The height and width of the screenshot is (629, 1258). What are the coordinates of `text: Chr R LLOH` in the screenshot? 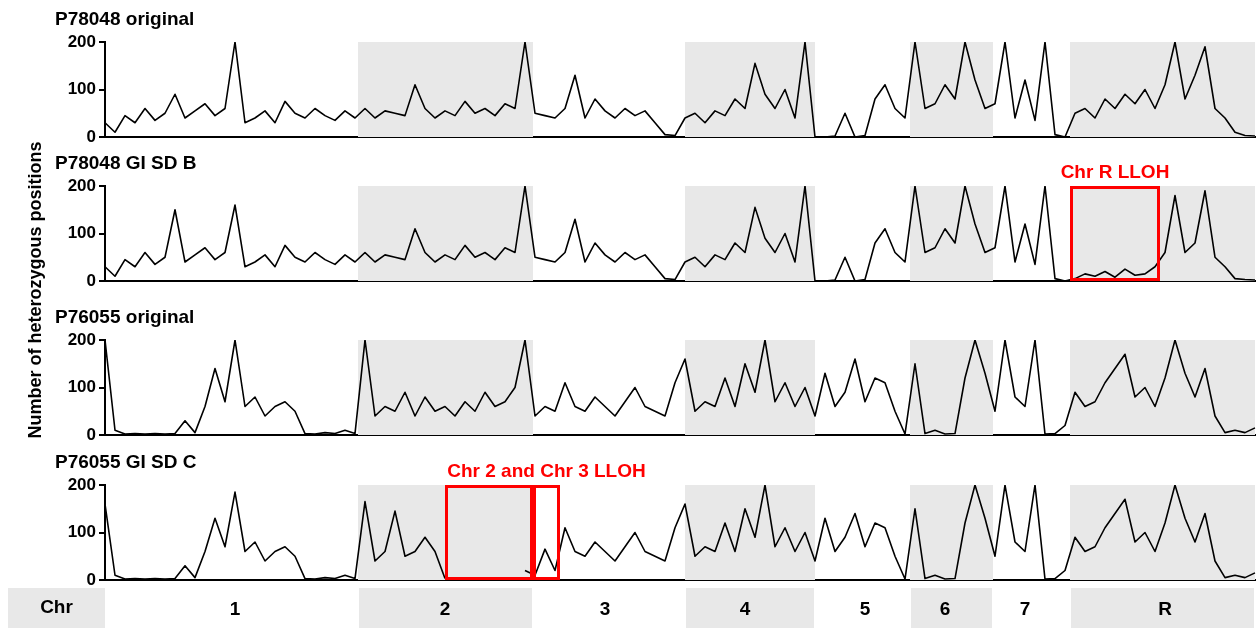 It's located at (1115, 171).